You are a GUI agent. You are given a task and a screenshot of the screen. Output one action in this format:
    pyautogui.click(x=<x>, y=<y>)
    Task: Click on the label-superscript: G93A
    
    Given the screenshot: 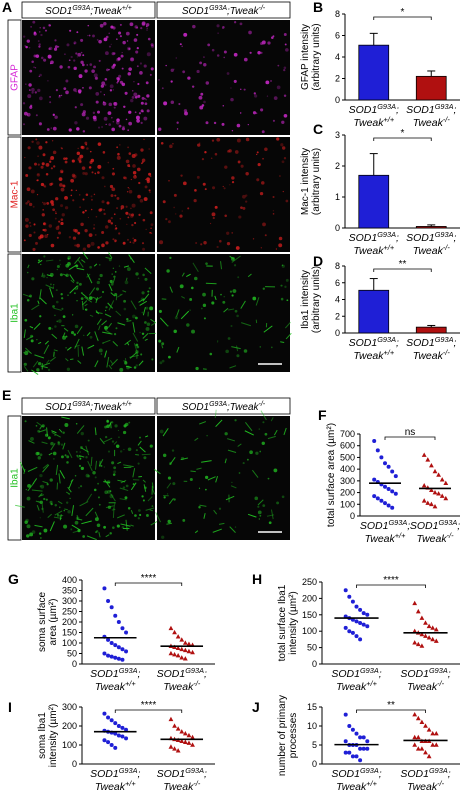 What is the action you would take?
    pyautogui.click(x=369, y=770)
    